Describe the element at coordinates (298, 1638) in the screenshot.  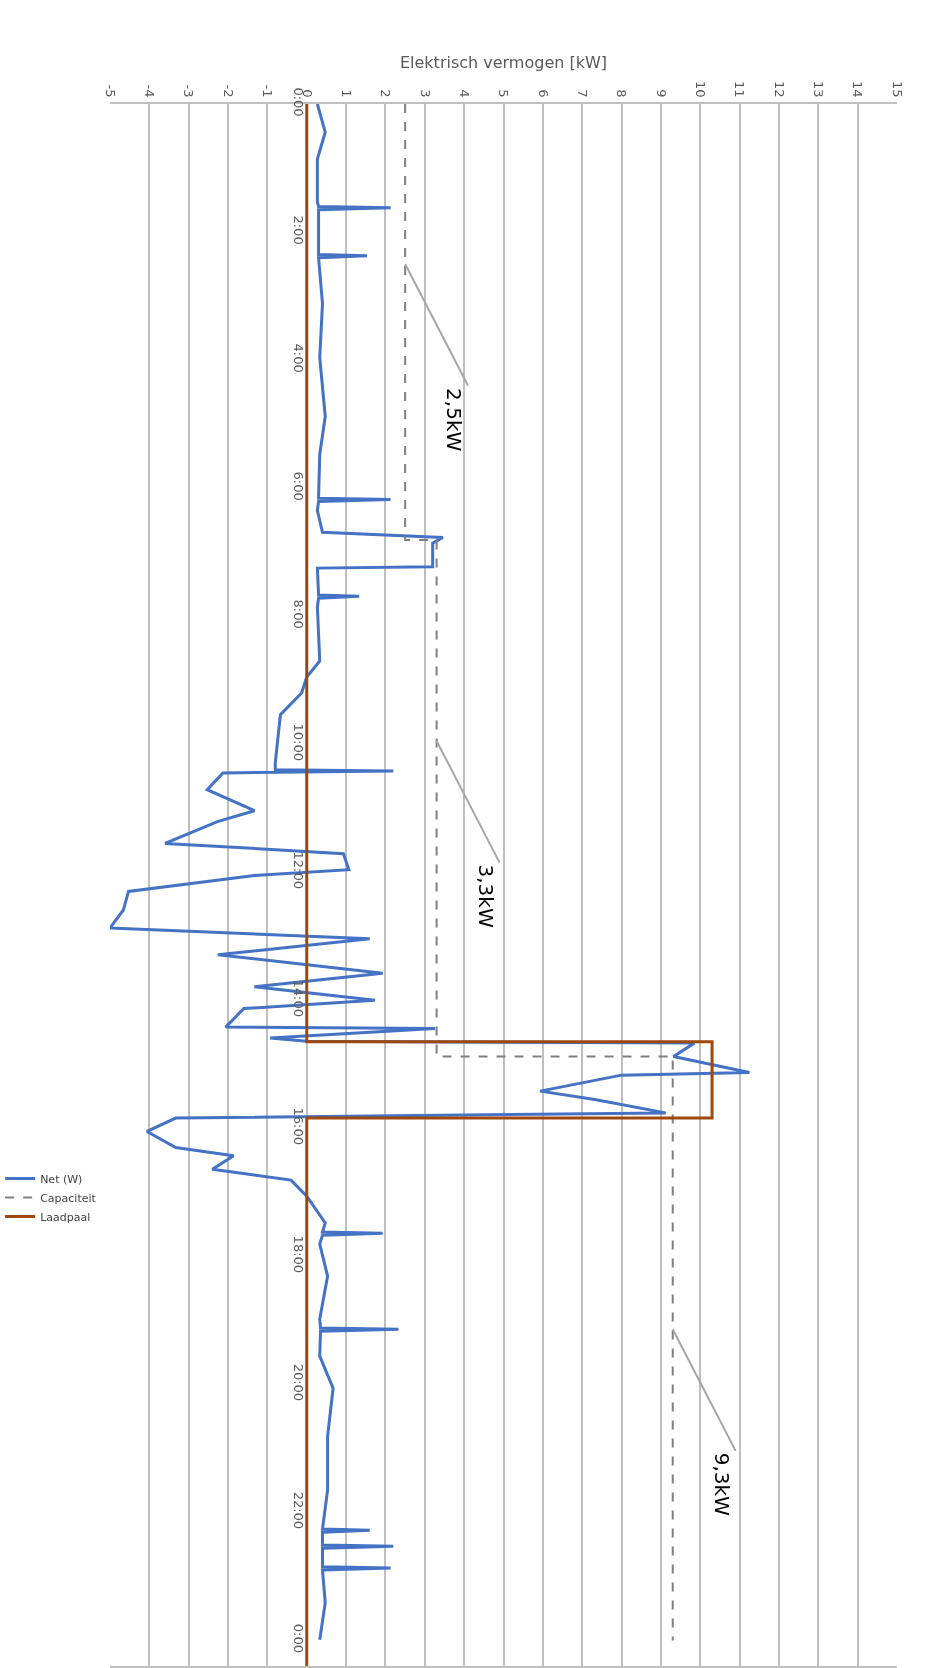
I see `y-tick-label: 0:00` at that location.